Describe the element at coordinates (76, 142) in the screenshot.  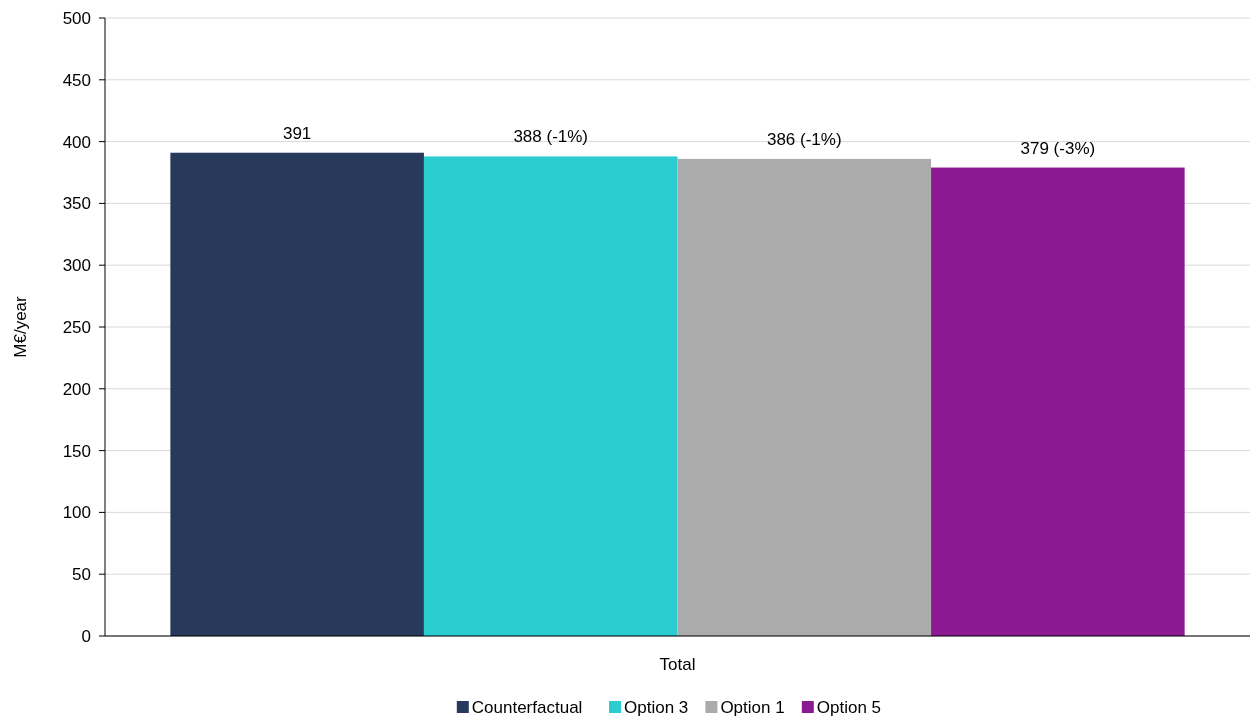
I see `y-tick-label: 400` at that location.